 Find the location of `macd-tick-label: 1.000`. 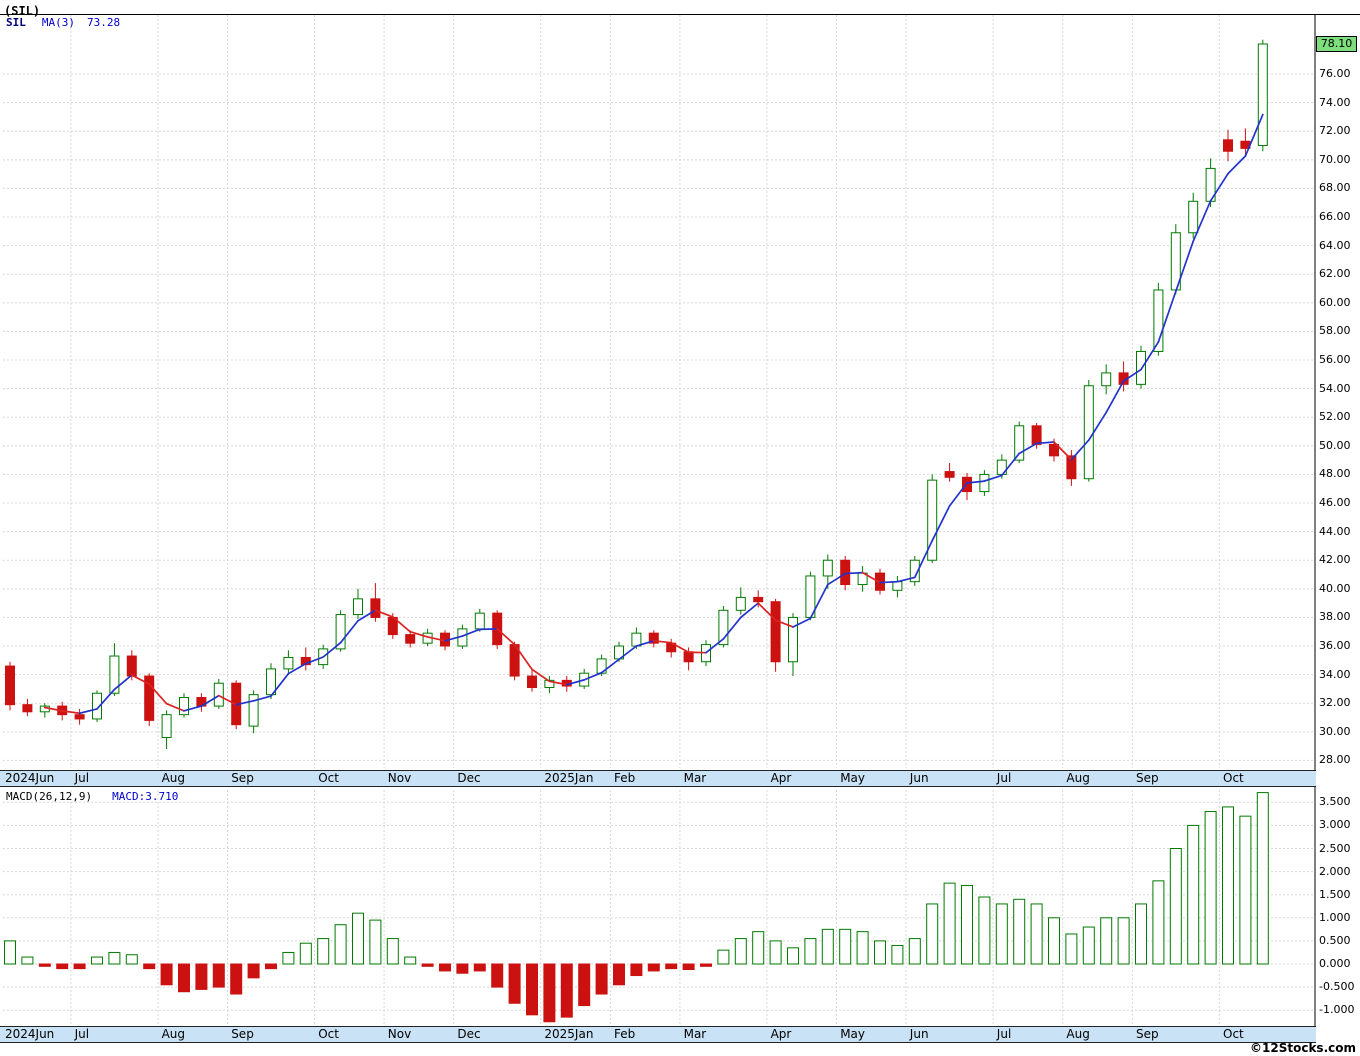

macd-tick-label: 1.000 is located at coordinates (1335, 917).